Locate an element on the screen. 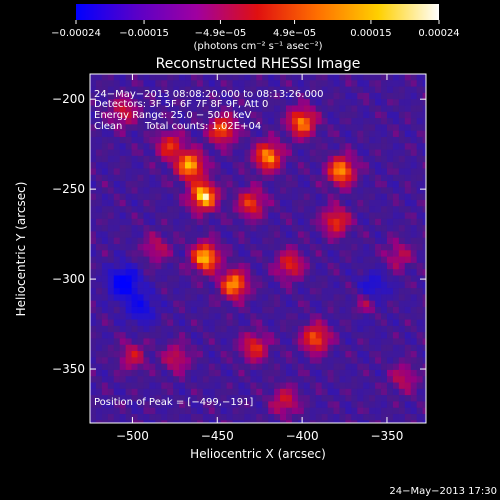 The image size is (500, 500). colorbar-tick-label: −4.9e−05 is located at coordinates (221, 33).